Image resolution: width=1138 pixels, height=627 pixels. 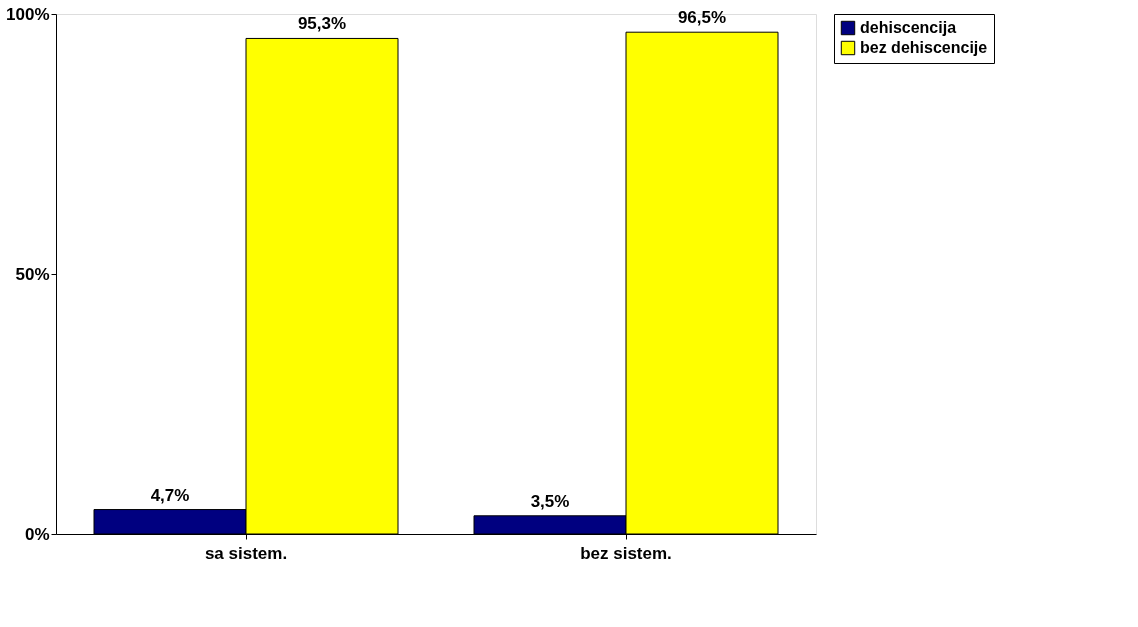 I want to click on y-tick-label: 100%, so click(x=28, y=14).